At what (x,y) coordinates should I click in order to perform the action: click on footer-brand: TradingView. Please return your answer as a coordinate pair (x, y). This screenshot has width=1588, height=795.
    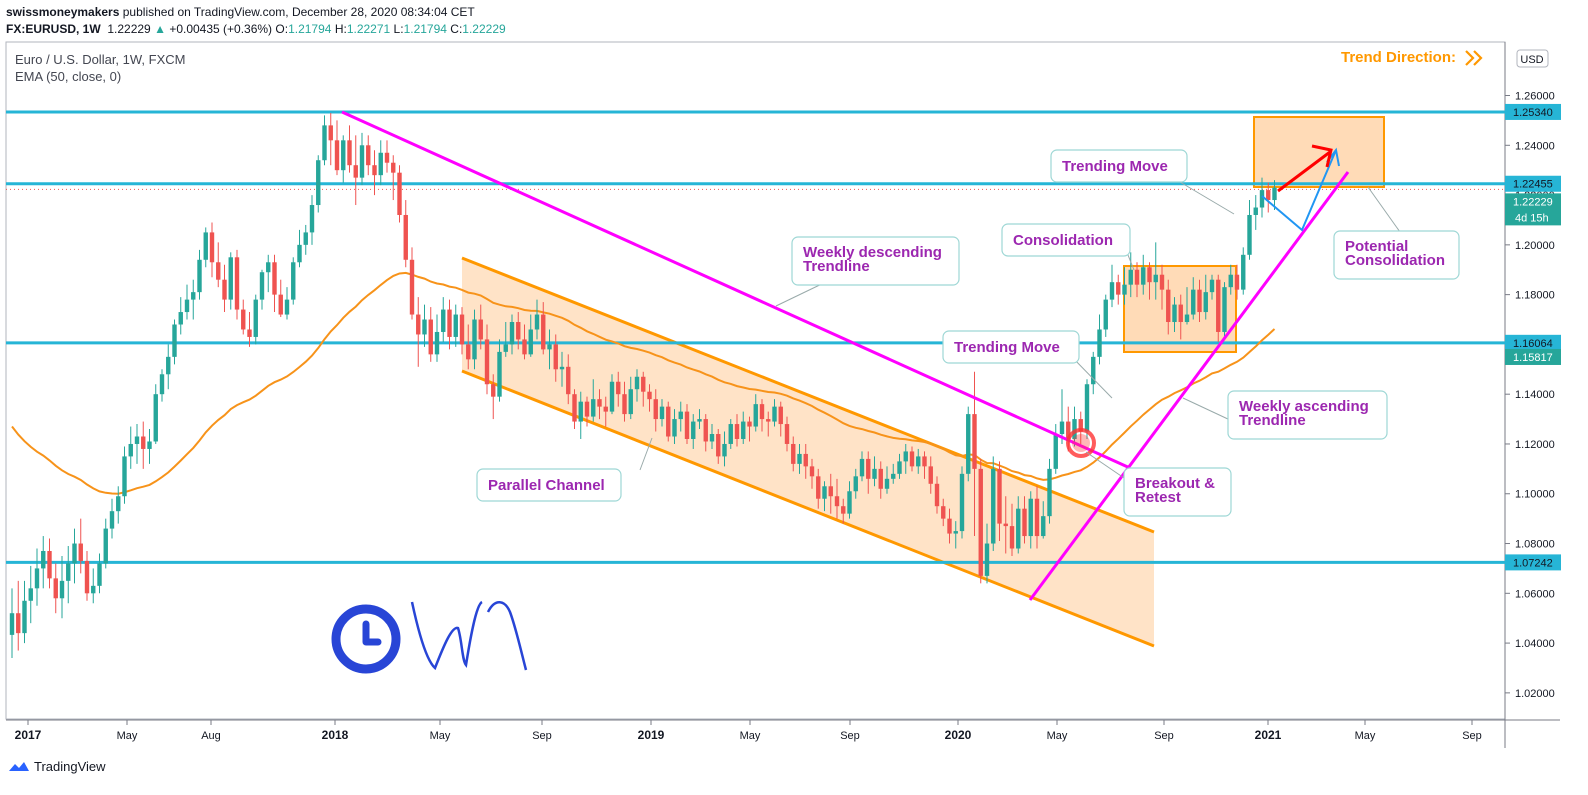
    Looking at the image, I should click on (57, 766).